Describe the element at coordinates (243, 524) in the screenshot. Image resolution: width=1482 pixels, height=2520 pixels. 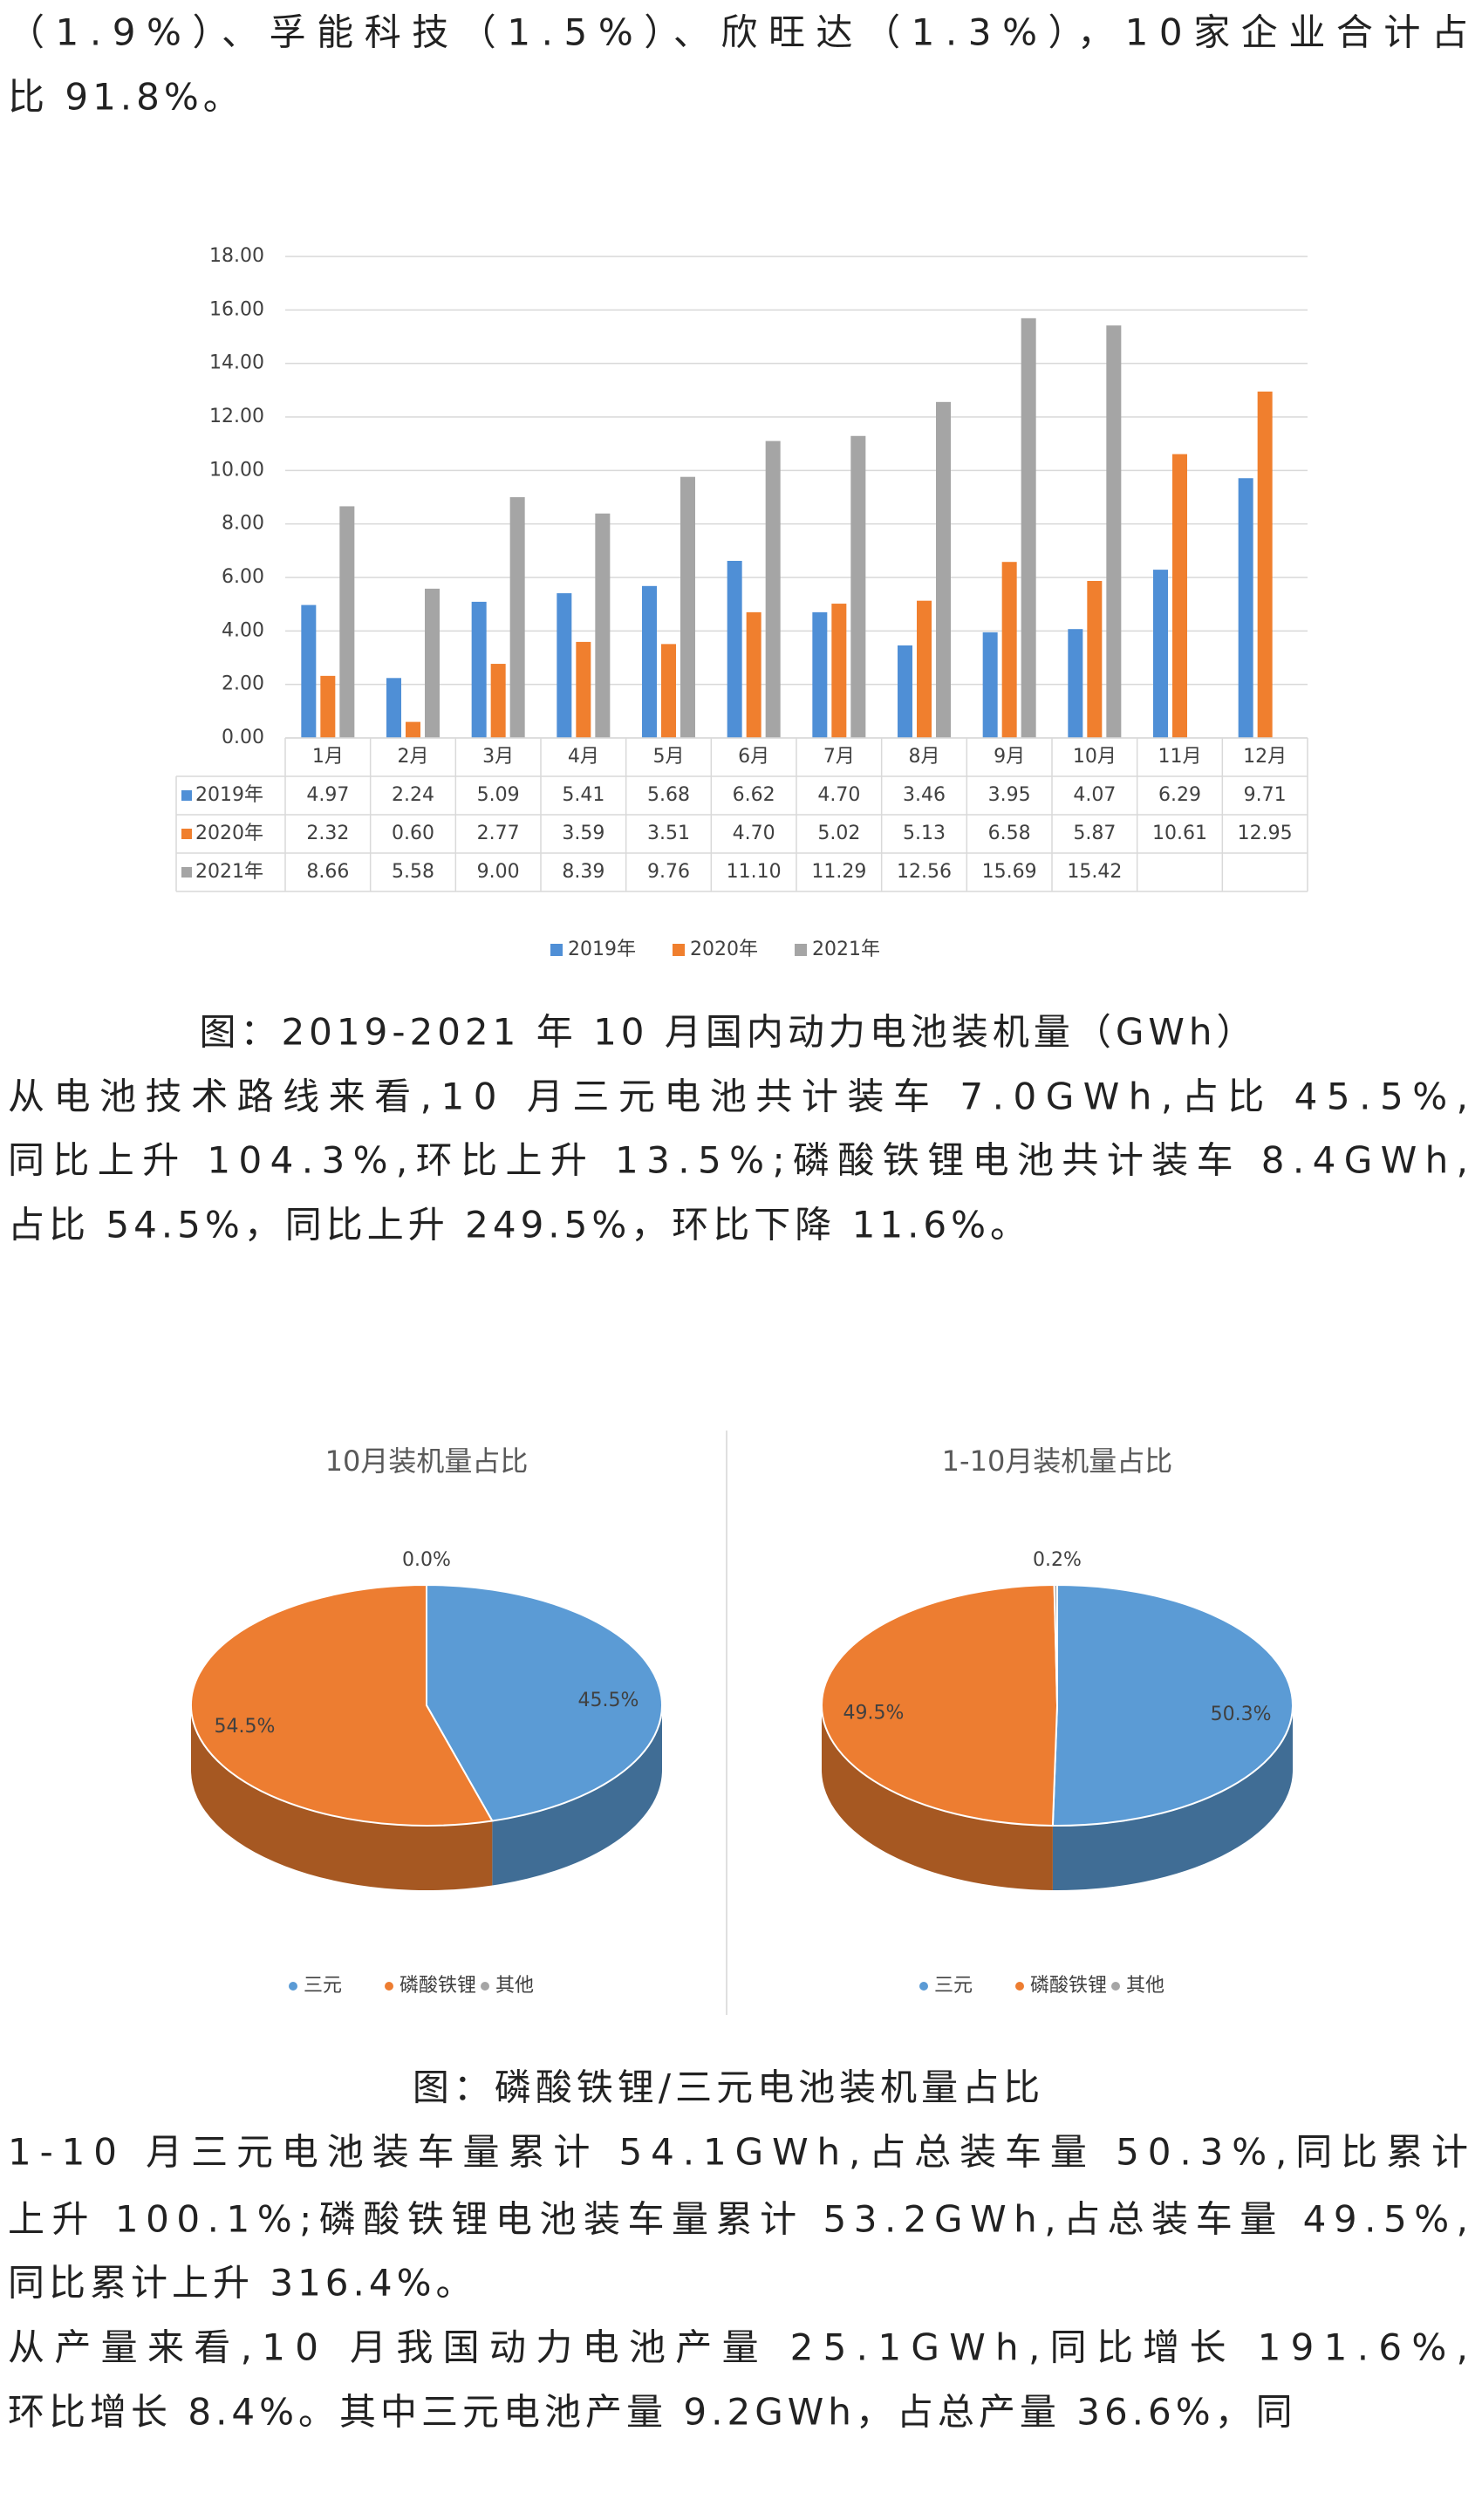
I see `y-tick-label: 8.00` at that location.